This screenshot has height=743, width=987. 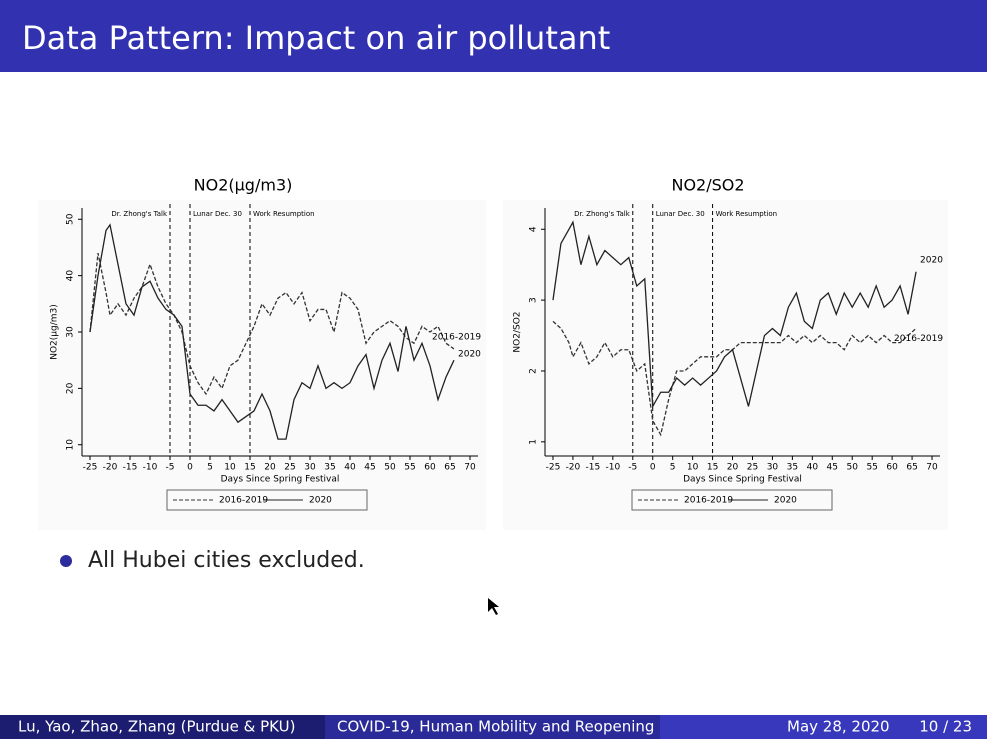 What do you see at coordinates (838, 727) in the screenshot?
I see `footer-date: May 28, 2020` at bounding box center [838, 727].